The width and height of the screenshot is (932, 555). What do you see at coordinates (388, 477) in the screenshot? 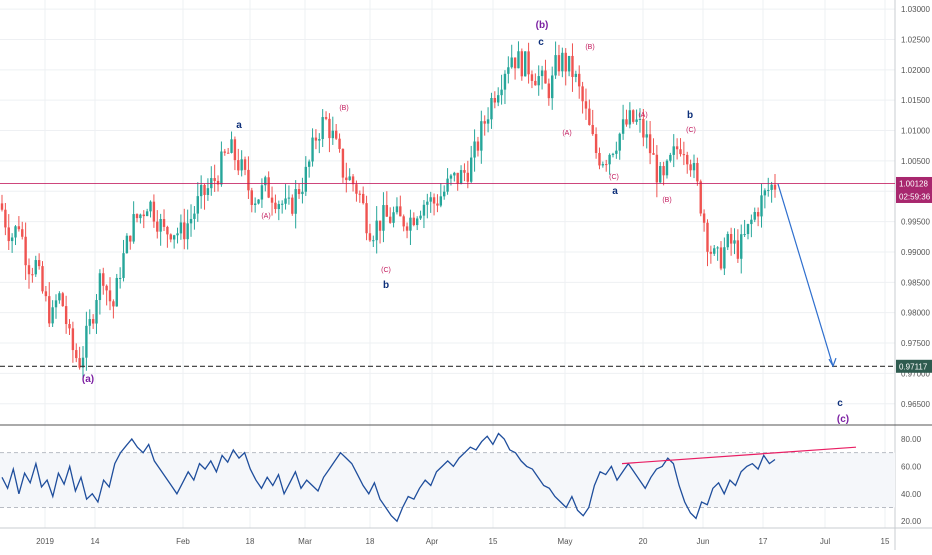
I see `rsi-line` at bounding box center [388, 477].